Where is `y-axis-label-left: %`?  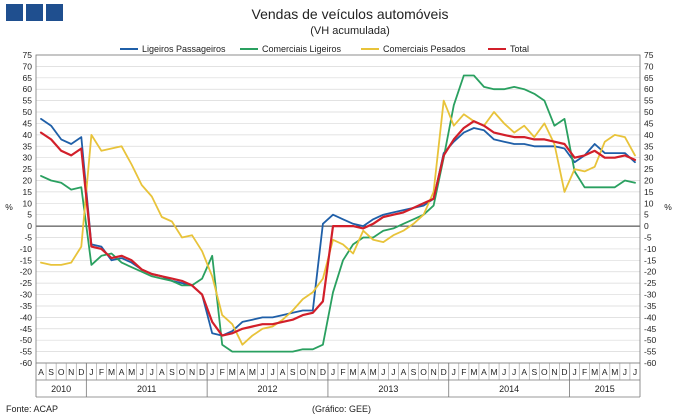 y-axis-label-left: % is located at coordinates (9, 207).